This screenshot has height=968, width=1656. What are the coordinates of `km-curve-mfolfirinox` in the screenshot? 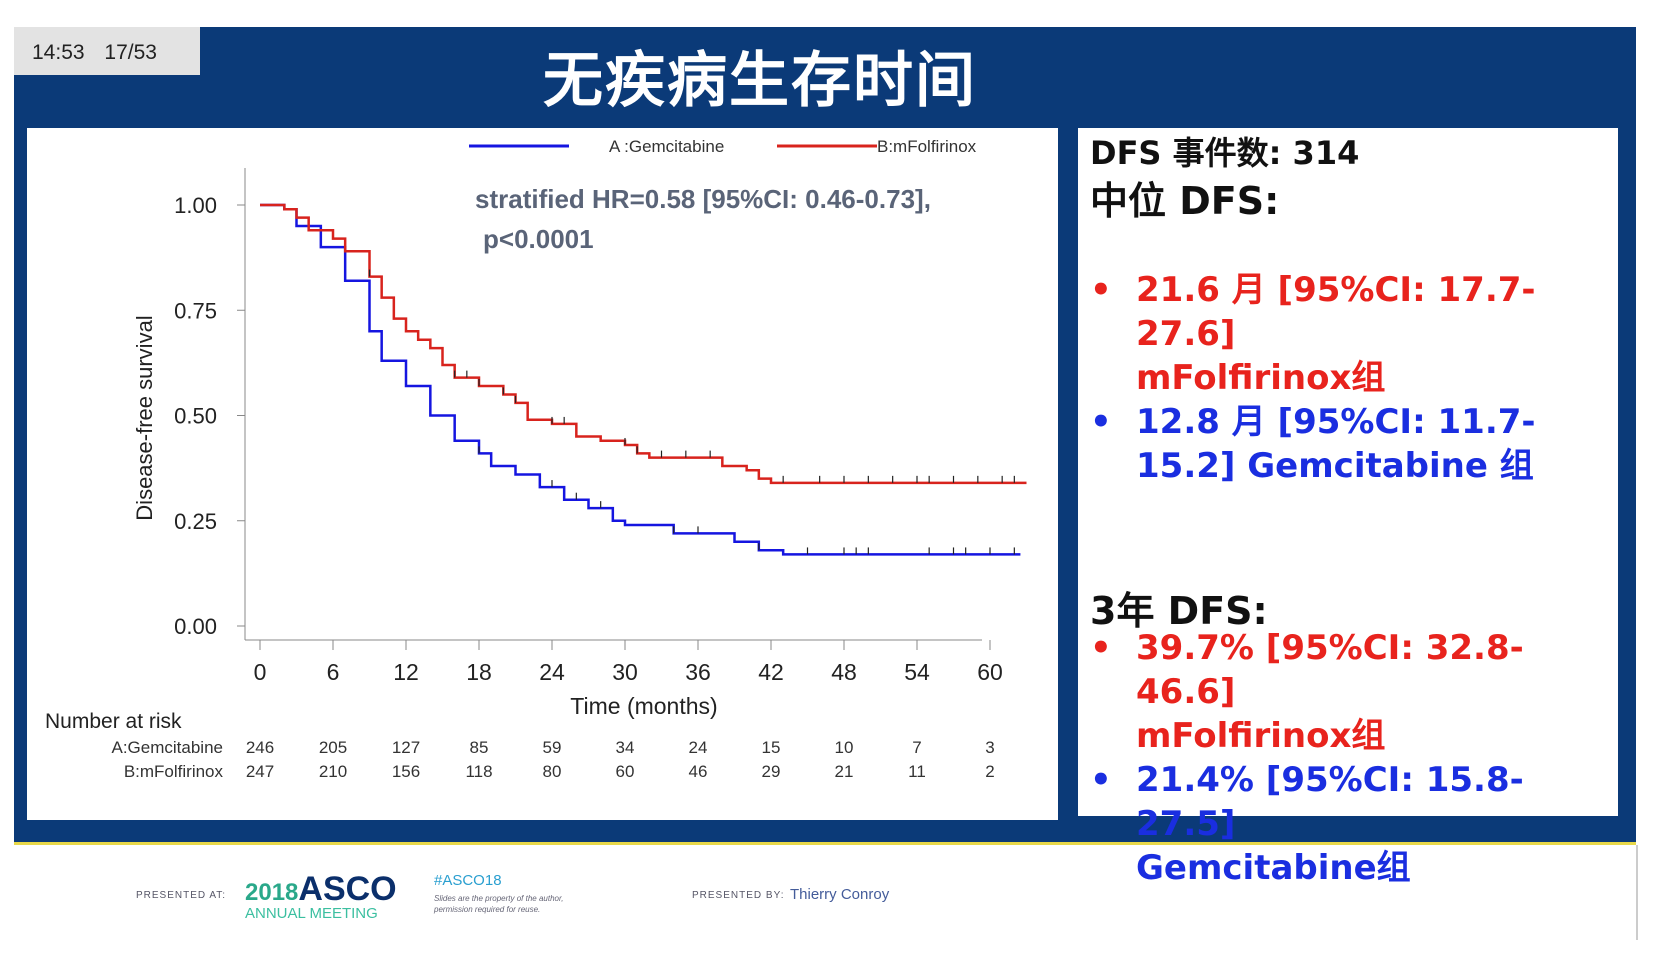 It's located at (643, 344).